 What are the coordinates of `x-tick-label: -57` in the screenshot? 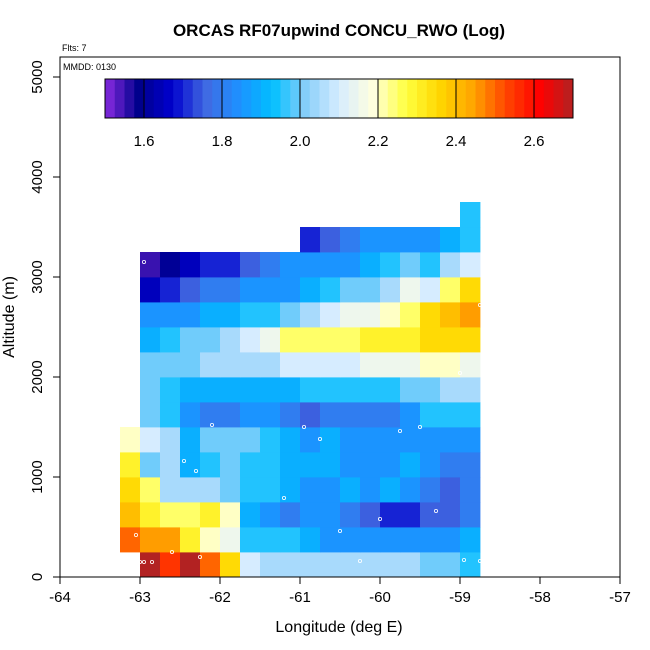 It's located at (620, 597).